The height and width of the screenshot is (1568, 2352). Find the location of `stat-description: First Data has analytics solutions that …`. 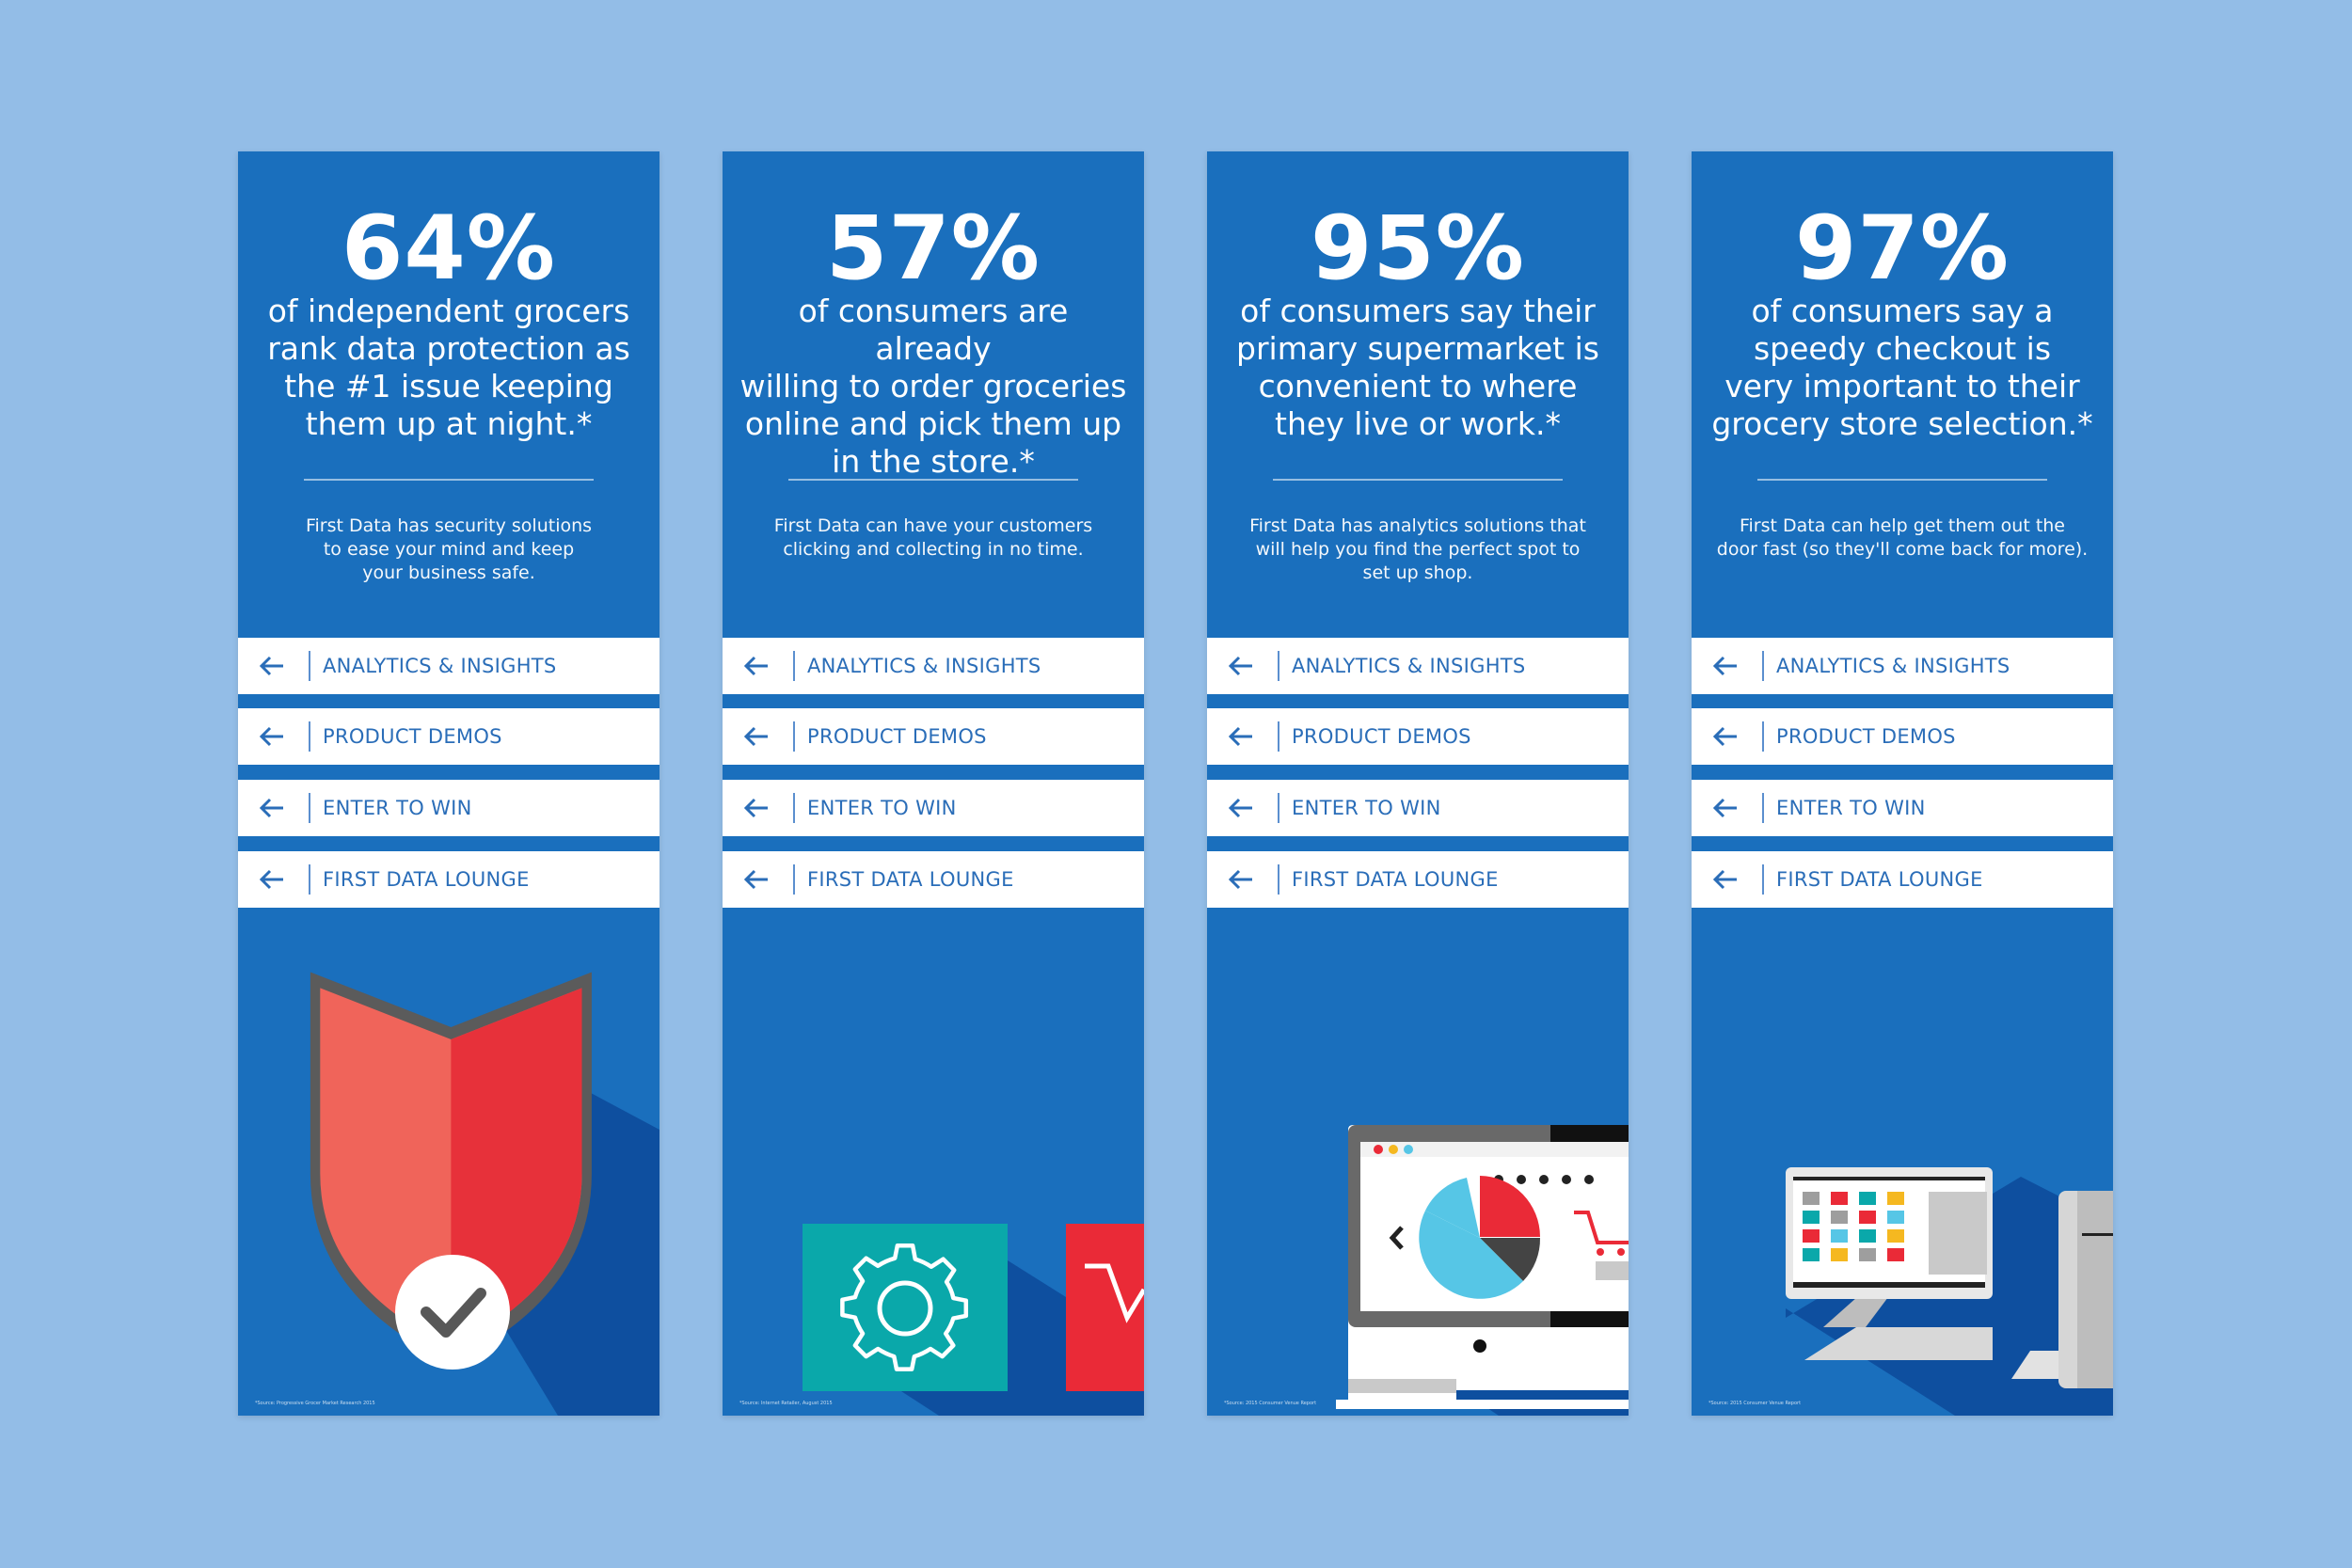

stat-description: First Data has analytics solutions that … is located at coordinates (1417, 549).